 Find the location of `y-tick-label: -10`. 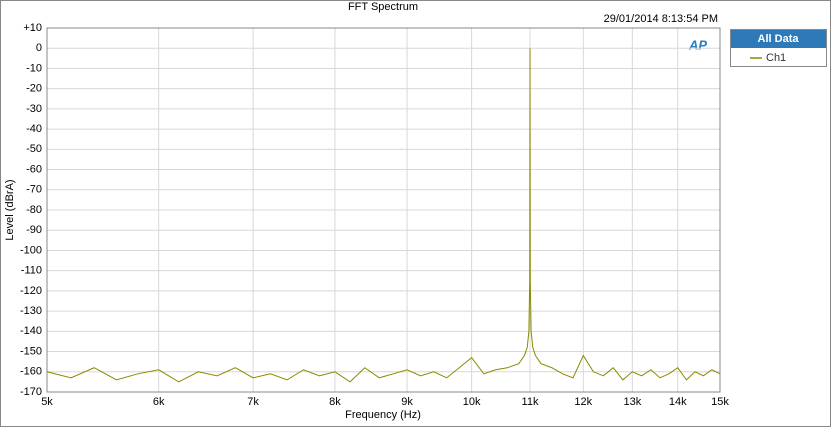

y-tick-label: -10 is located at coordinates (34, 68).